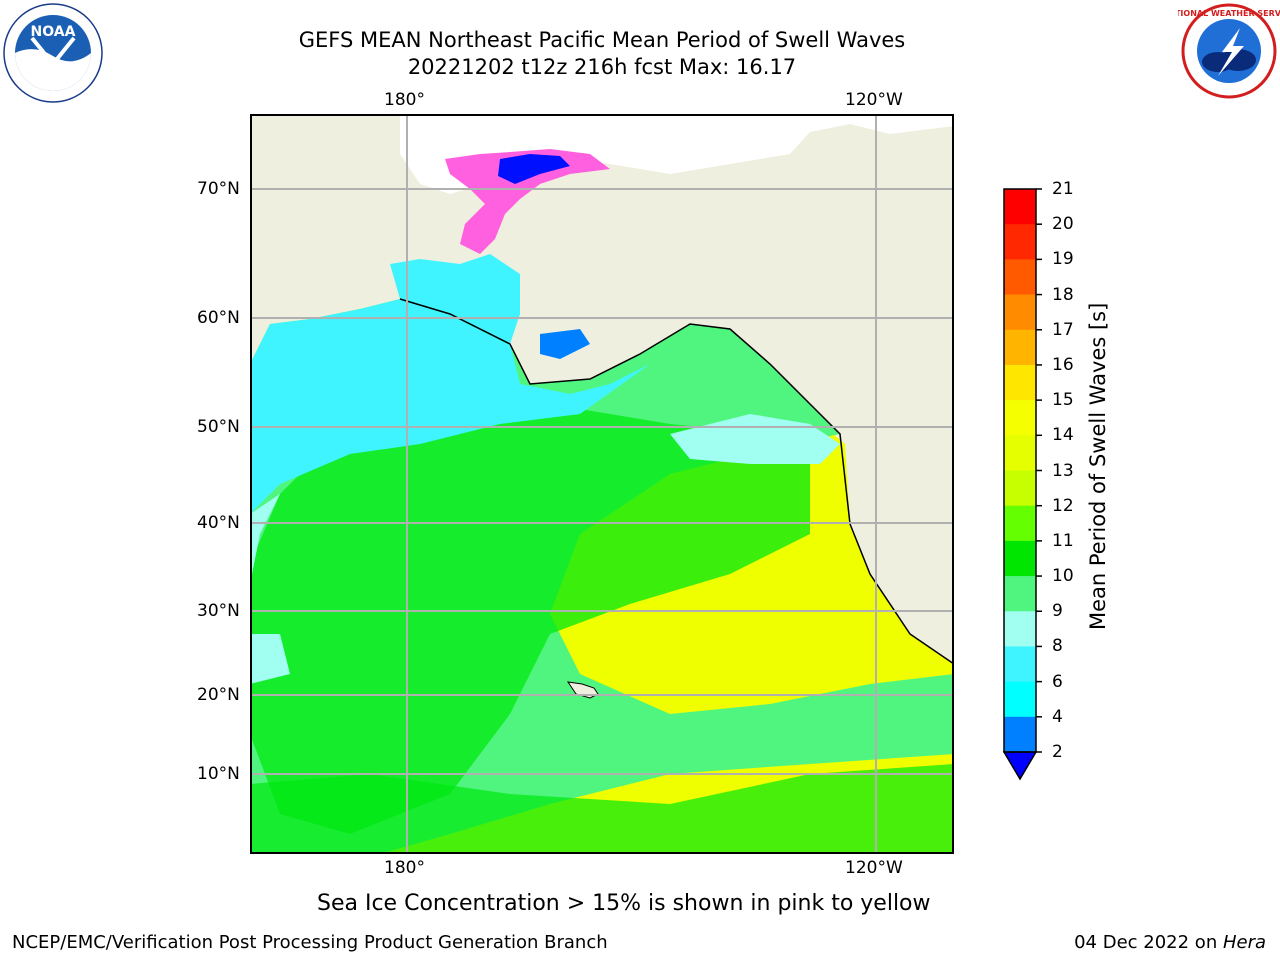 This screenshot has width=1280, height=960. Describe the element at coordinates (218, 695) in the screenshot. I see `lat-label-20n: 20°N` at that location.